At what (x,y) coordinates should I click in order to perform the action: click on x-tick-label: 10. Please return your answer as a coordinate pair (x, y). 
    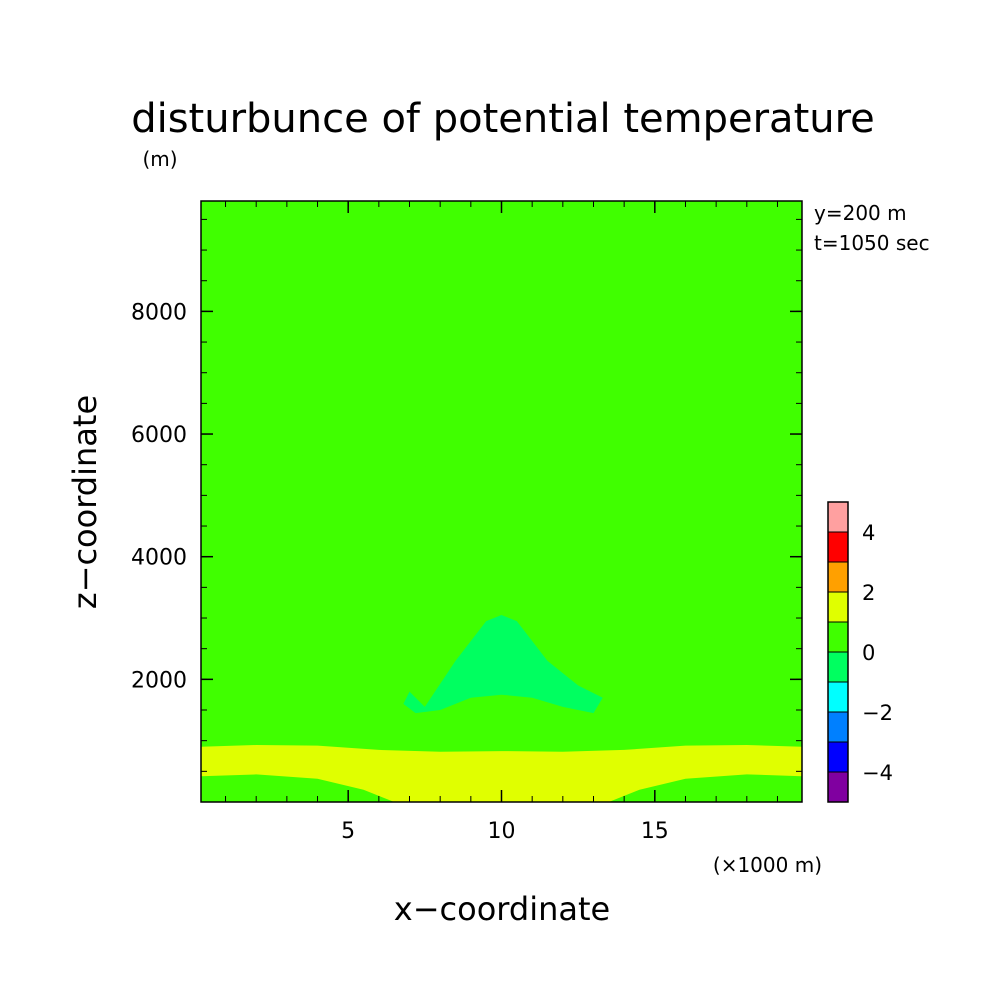
    Looking at the image, I should click on (502, 831).